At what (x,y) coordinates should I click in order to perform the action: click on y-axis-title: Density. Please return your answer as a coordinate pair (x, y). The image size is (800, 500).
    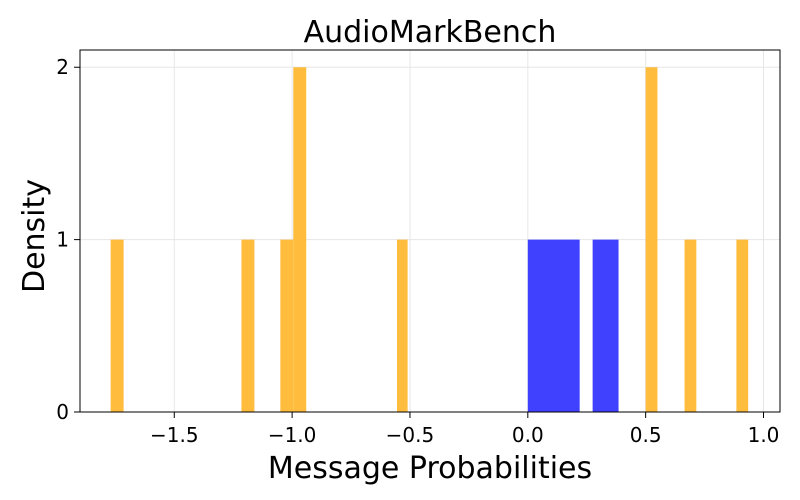
    Looking at the image, I should click on (34, 236).